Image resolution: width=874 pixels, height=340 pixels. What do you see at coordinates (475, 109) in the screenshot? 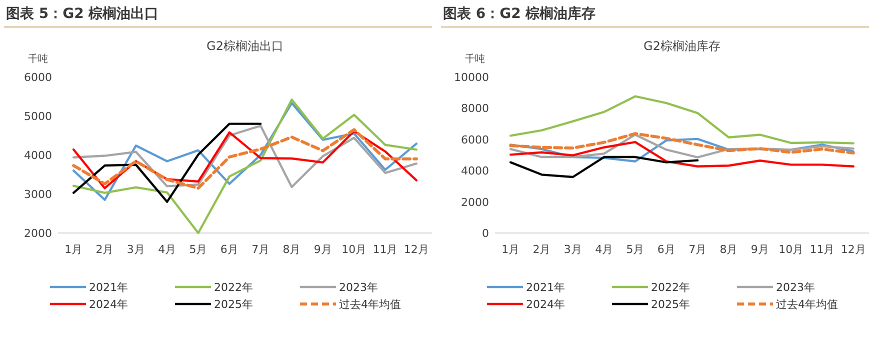
I see `y-tick-label: 8000` at bounding box center [475, 109].